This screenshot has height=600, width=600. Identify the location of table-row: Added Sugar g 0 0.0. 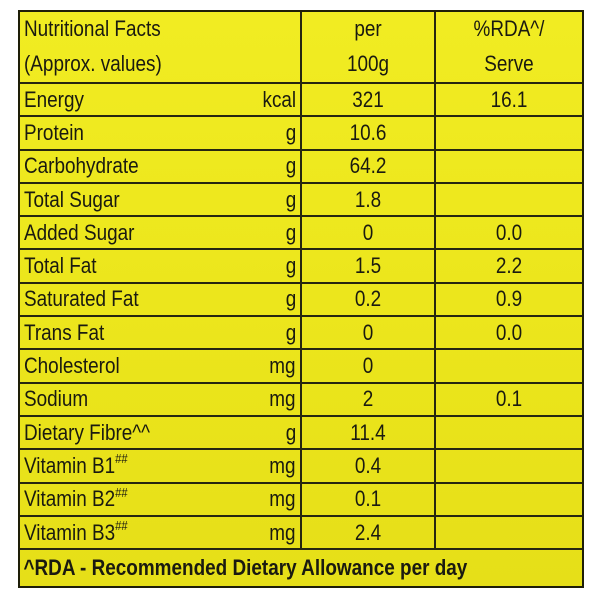
(301, 234).